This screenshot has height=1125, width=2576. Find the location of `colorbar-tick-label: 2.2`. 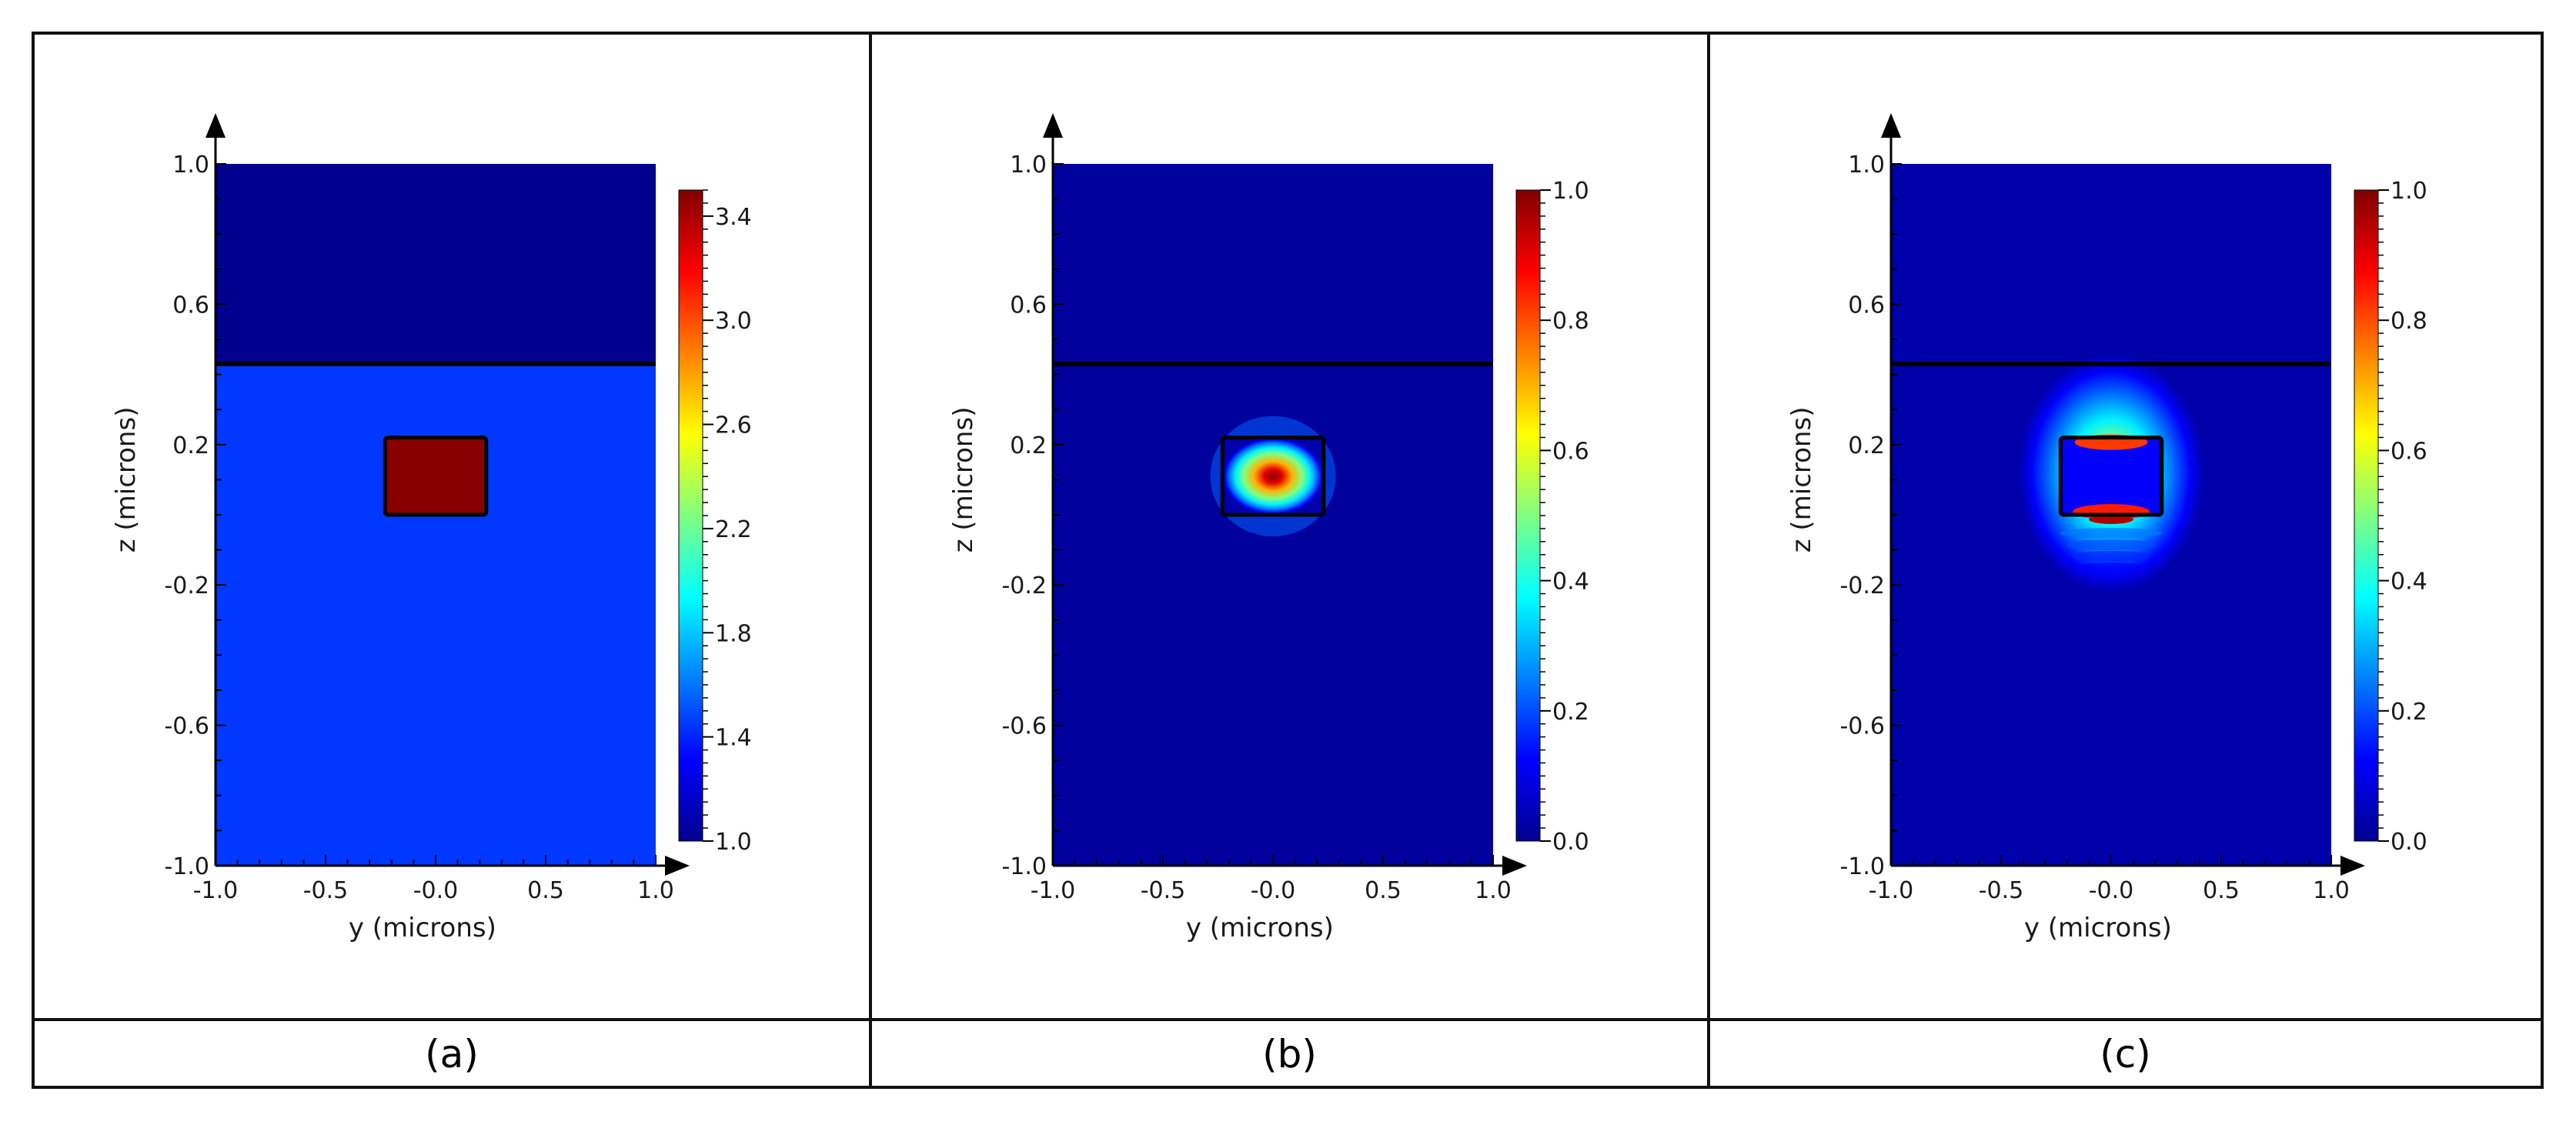

colorbar-tick-label: 2.2 is located at coordinates (733, 529).